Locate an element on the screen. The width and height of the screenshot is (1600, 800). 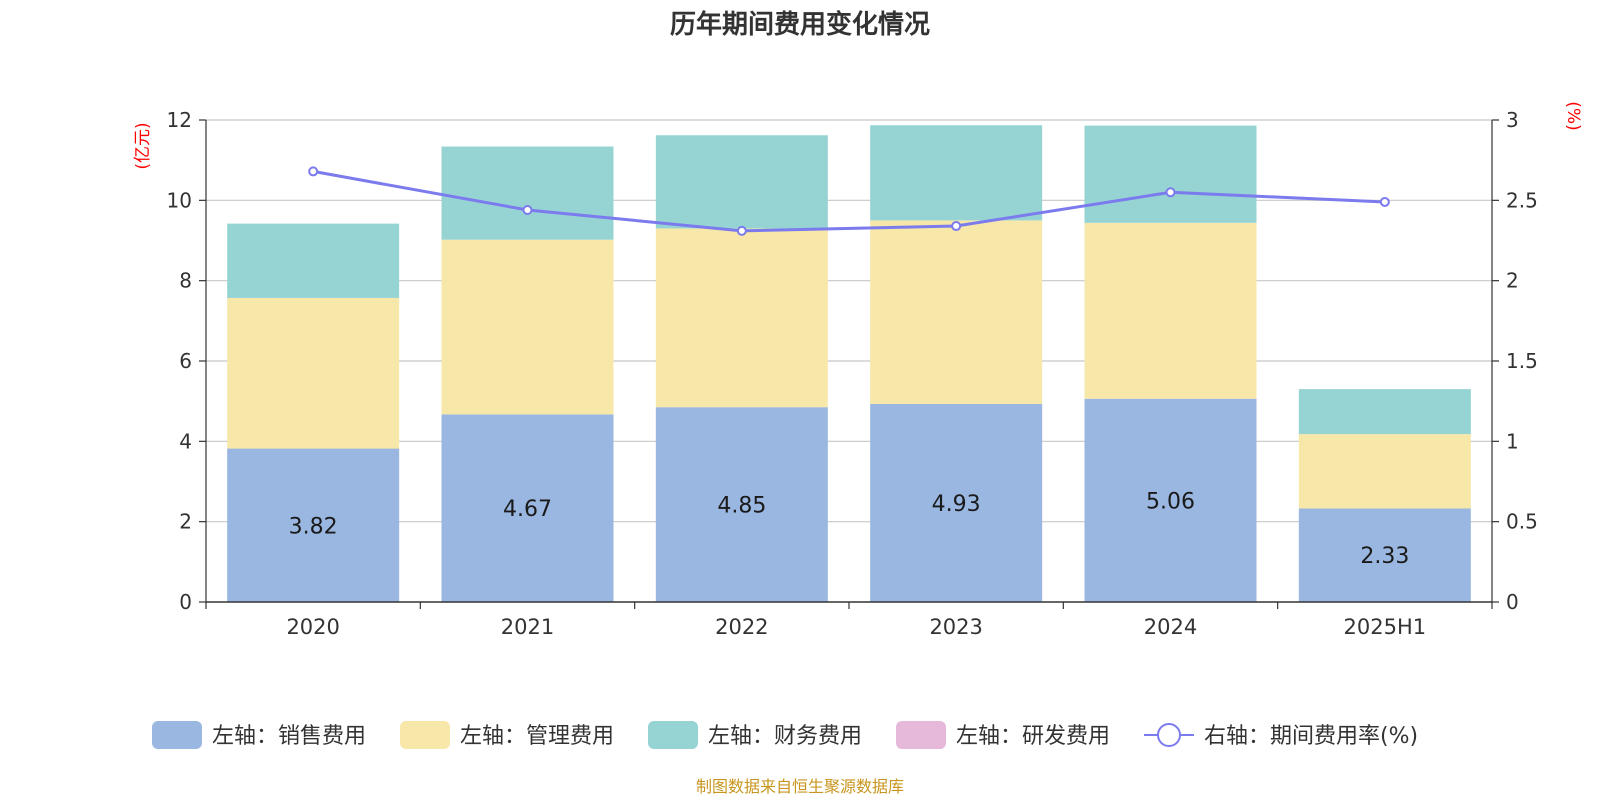
right-tick-label: 0 is located at coordinates (1512, 602).